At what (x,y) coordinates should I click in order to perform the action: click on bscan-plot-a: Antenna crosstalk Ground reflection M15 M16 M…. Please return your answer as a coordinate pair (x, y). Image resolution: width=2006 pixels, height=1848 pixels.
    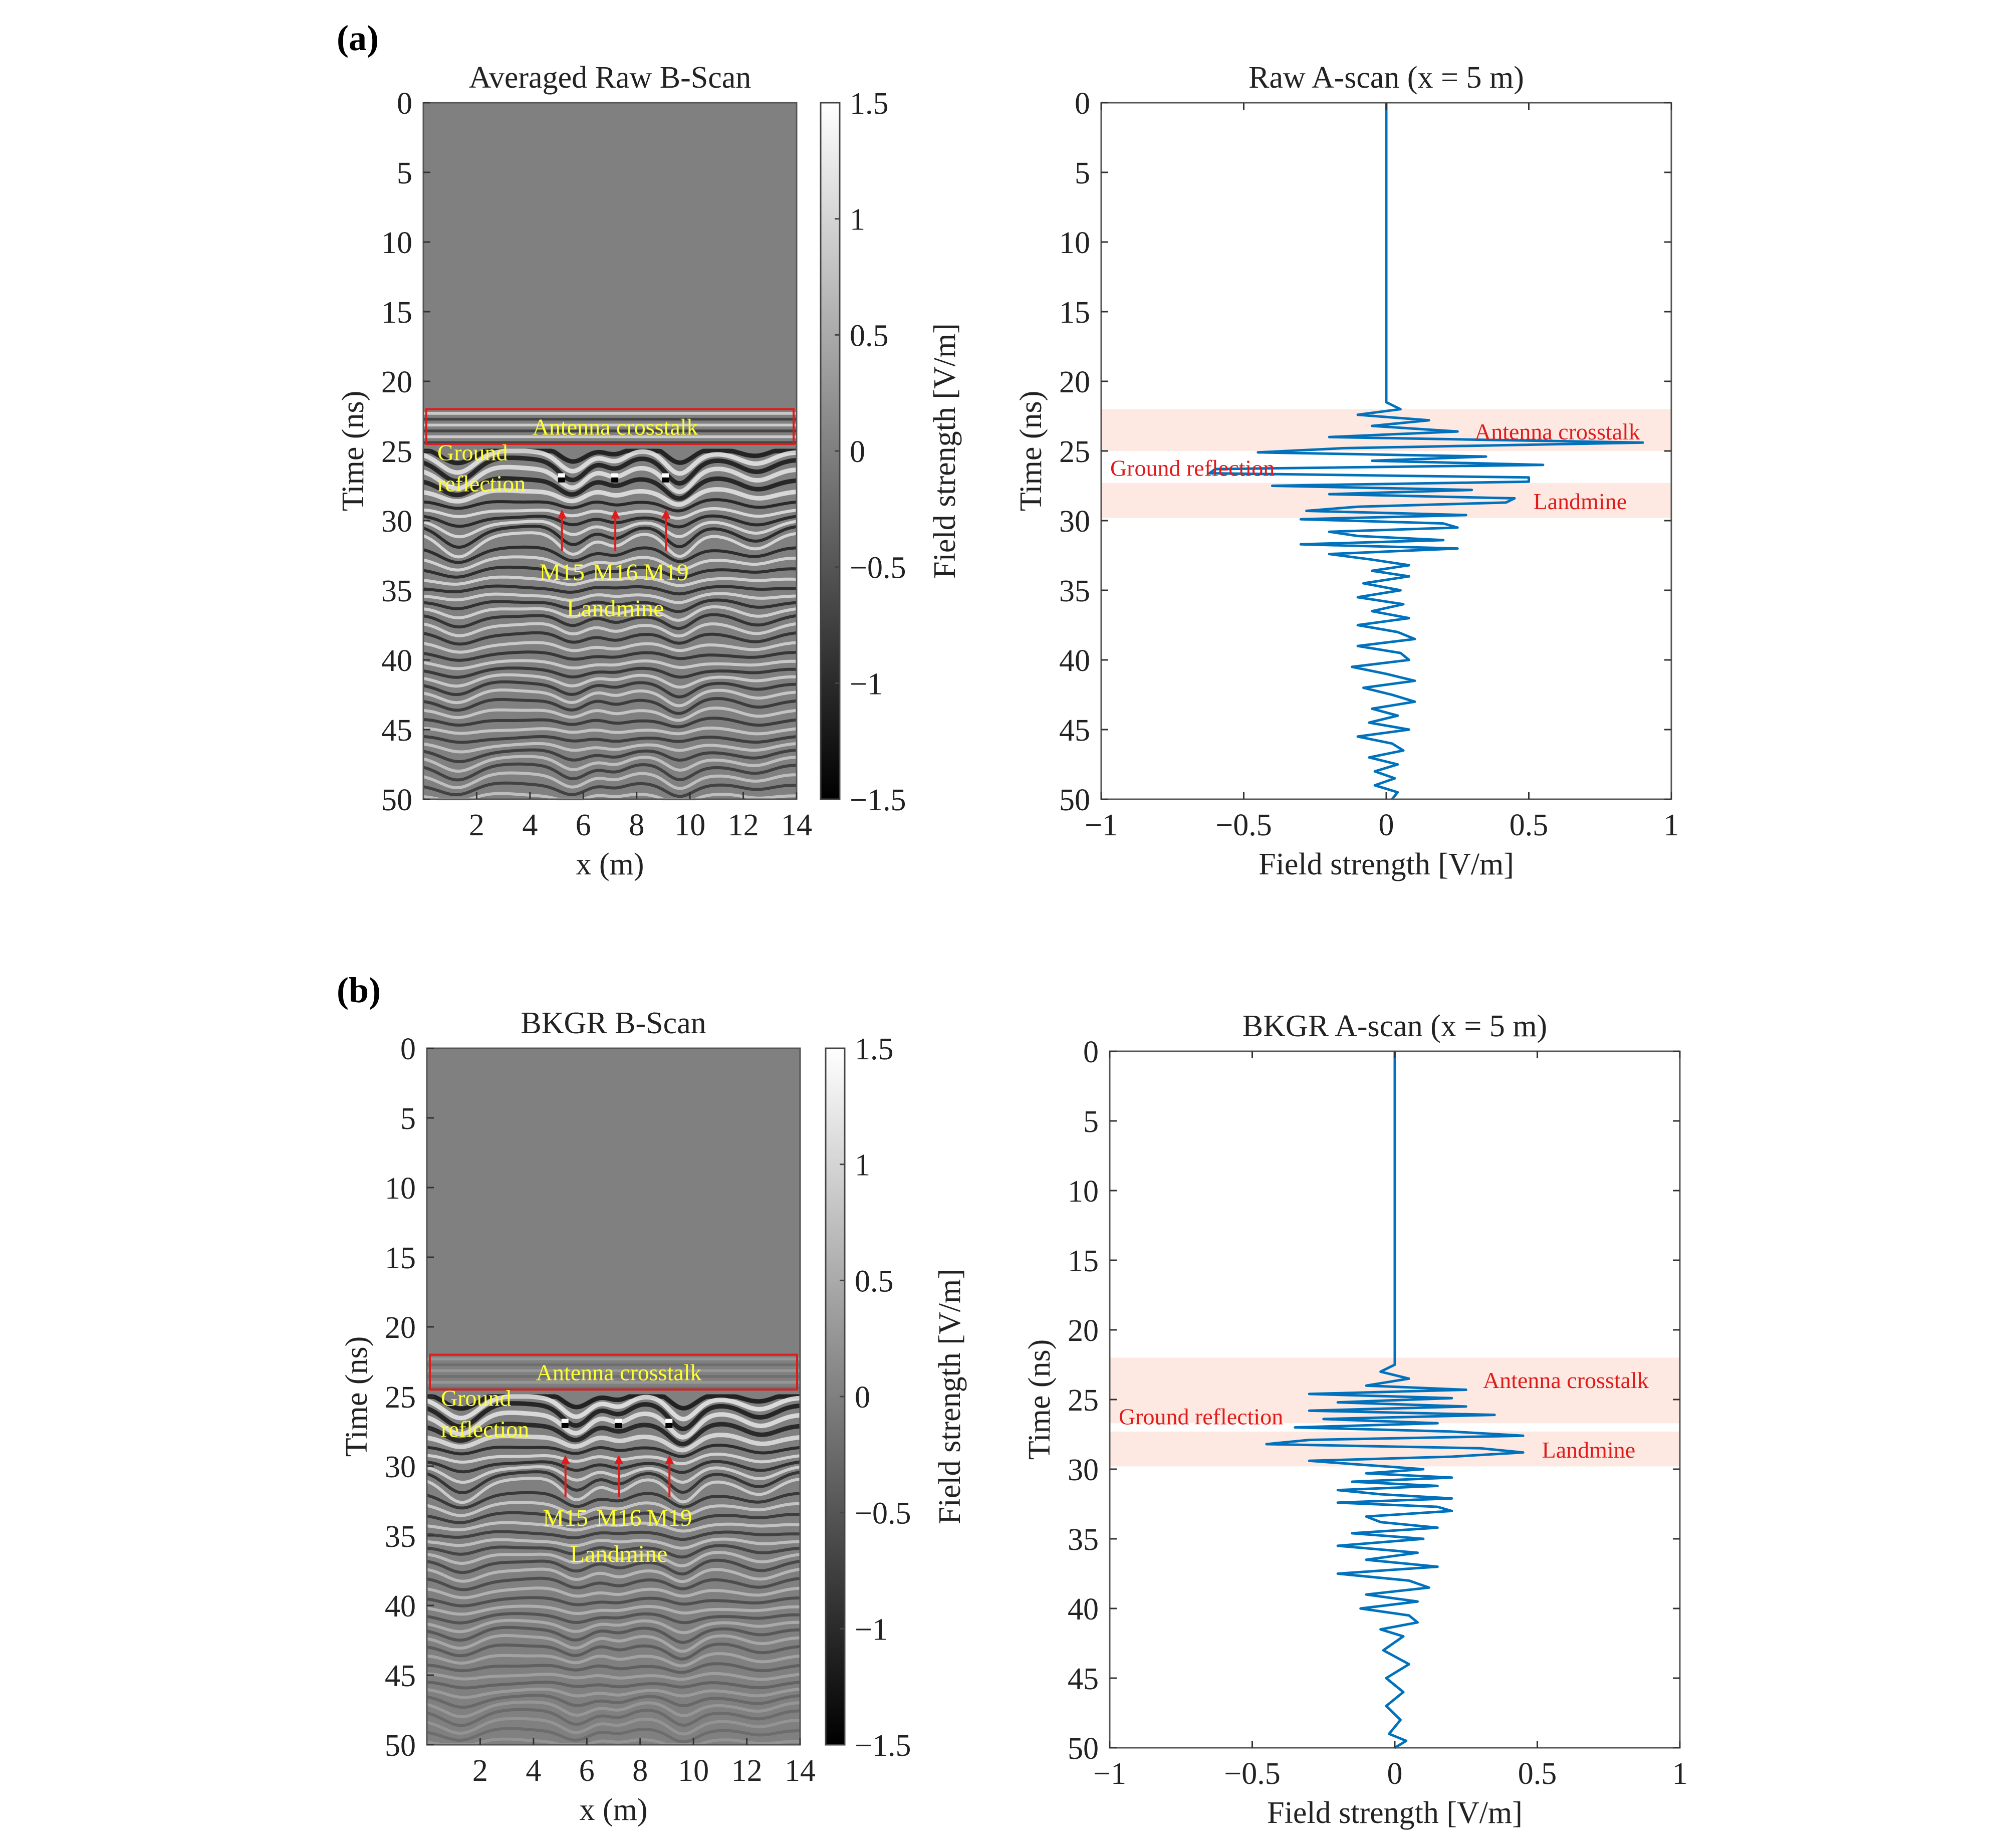
    Looking at the image, I should click on (649, 471).